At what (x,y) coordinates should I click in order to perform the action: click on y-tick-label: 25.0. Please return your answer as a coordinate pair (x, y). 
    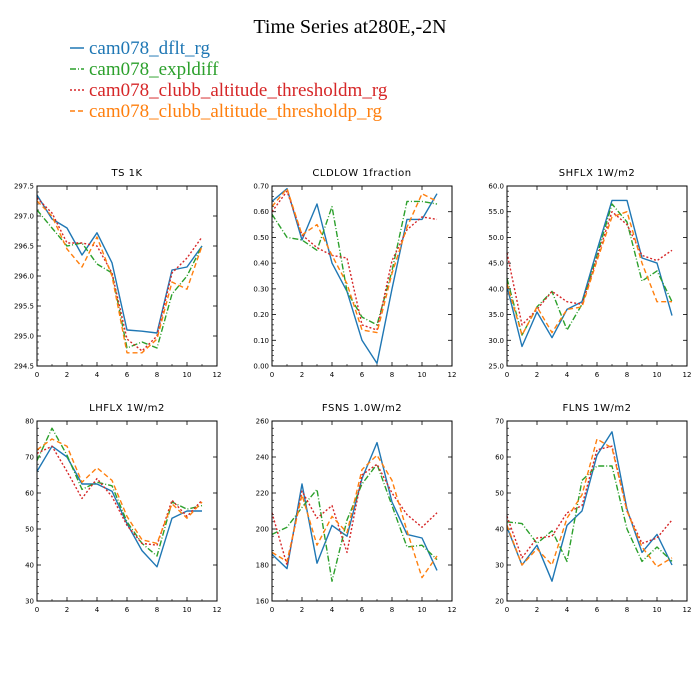
    Looking at the image, I should click on (496, 367).